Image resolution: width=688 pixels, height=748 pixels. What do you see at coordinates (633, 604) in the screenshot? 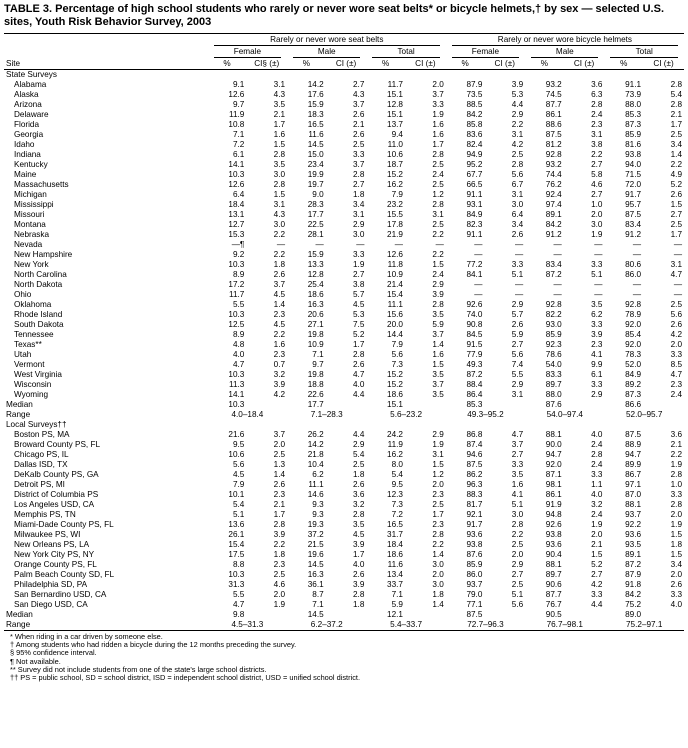
I see `cell-value: 75.2` at bounding box center [633, 604].